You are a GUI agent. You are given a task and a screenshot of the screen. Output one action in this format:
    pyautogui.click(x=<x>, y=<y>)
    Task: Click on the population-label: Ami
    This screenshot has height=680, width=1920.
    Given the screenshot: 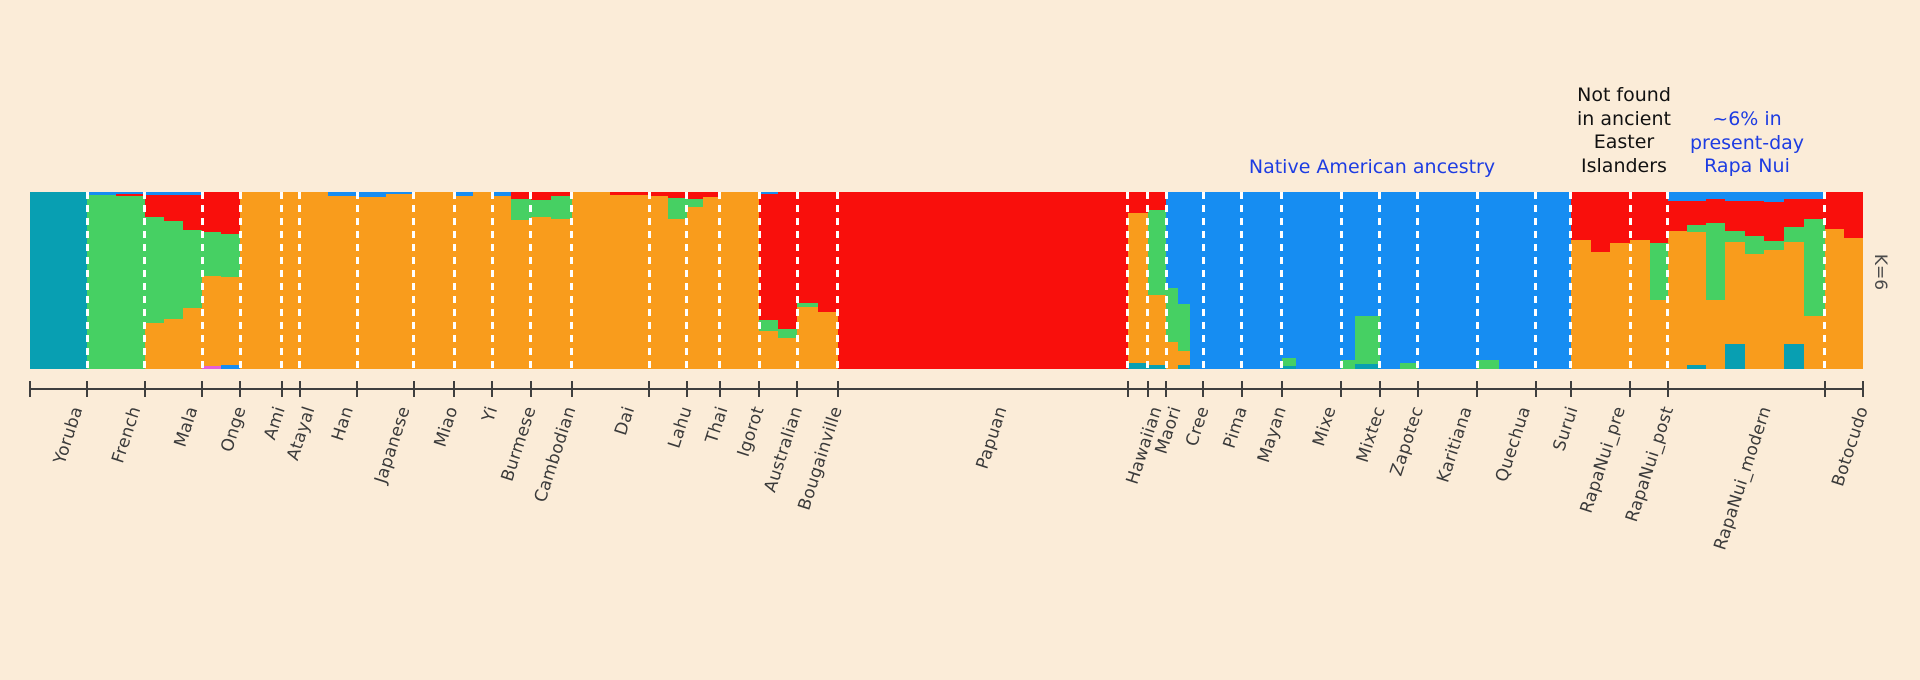 What is the action you would take?
    pyautogui.click(x=275, y=423)
    